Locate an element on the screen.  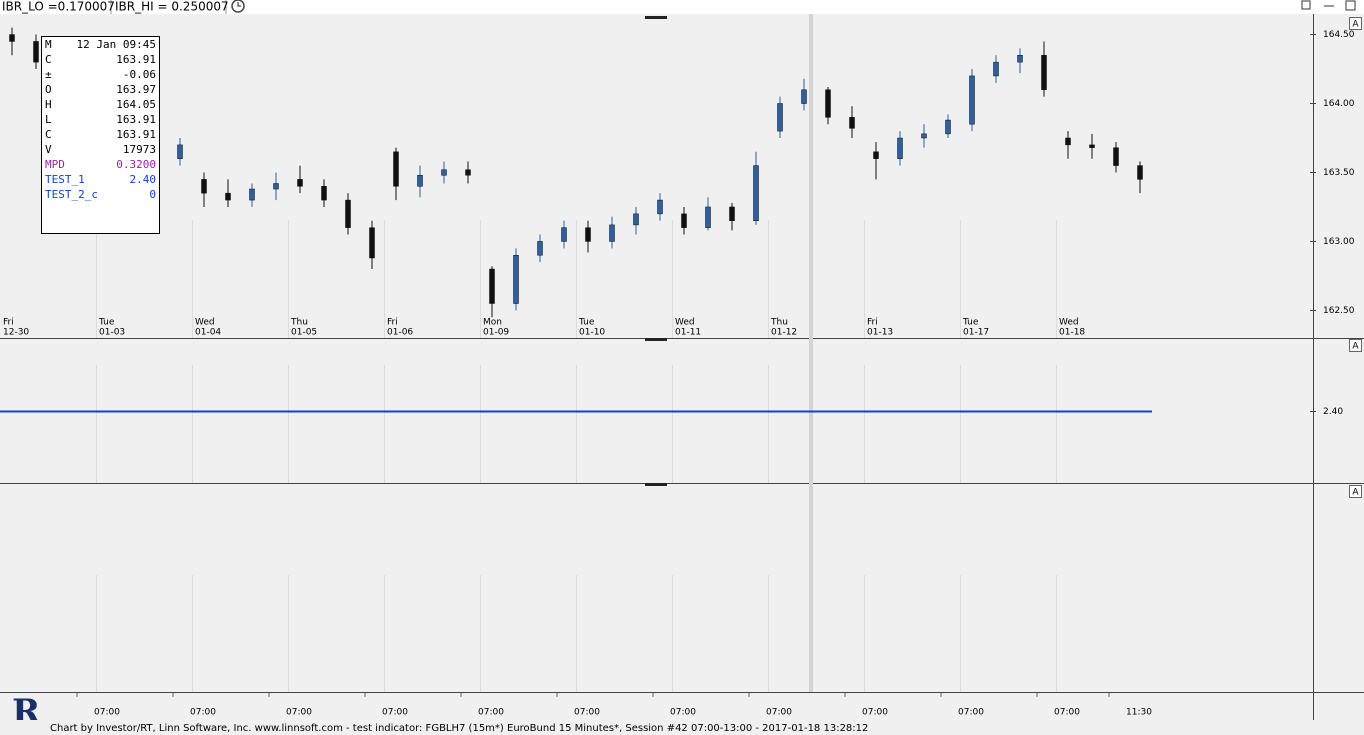
indicator-readout: IBR_LO =0.170007 is located at coordinates (58, 7).